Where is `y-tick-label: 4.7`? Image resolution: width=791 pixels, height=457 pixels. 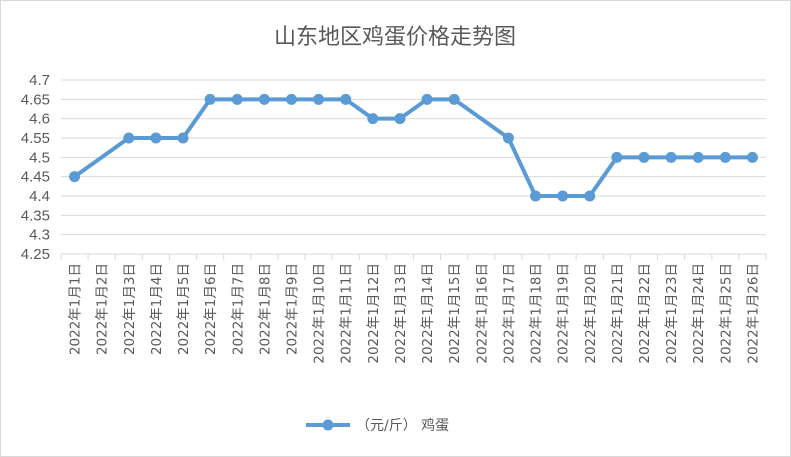 y-tick-label: 4.7 is located at coordinates (39, 80).